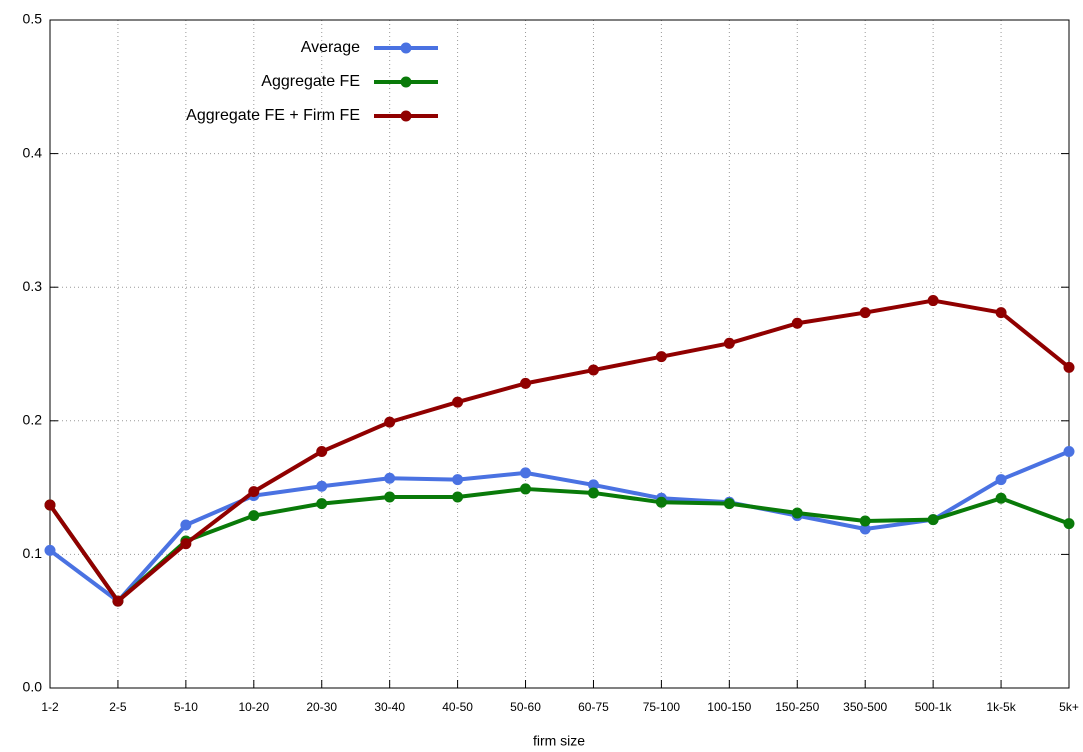  Describe the element at coordinates (50, 707) in the screenshot. I see `x-tick-label: 1-2` at that location.